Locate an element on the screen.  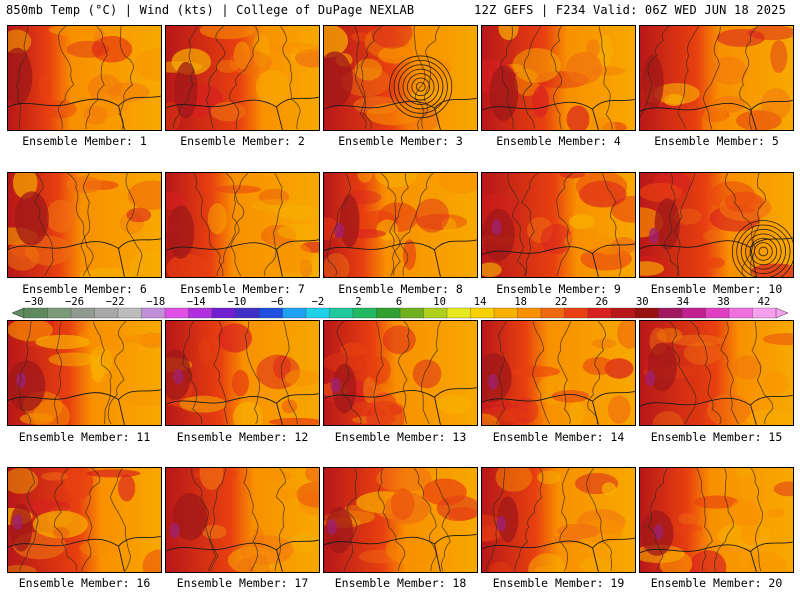
ensemble-member-caption: Ensemble Member: 7 is located at coordinates (242, 289).